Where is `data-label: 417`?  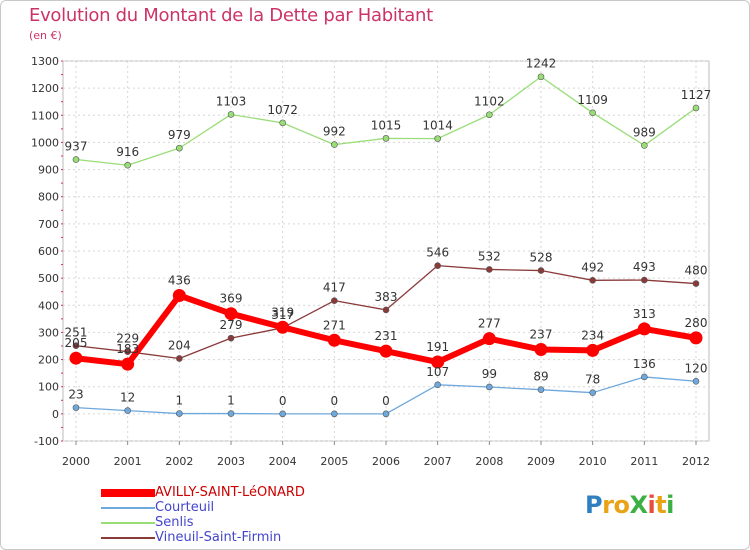
data-label: 417 is located at coordinates (334, 288).